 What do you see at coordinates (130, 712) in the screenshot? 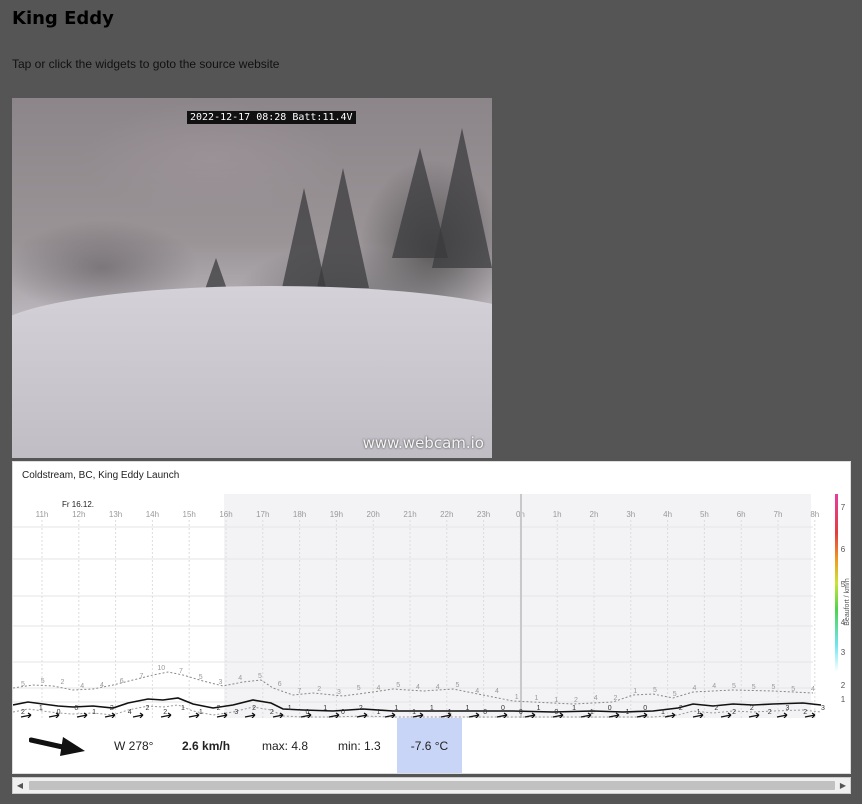
I see `avg-value-label: 4` at bounding box center [130, 712].